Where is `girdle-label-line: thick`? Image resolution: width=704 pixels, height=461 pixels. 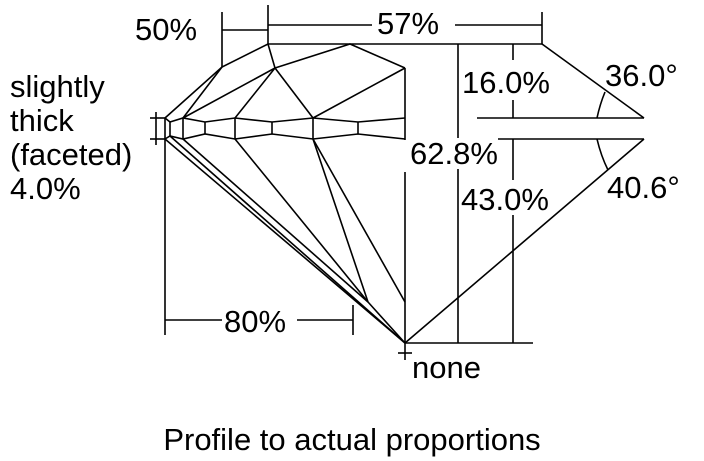 girdle-label-line: thick is located at coordinates (42, 120).